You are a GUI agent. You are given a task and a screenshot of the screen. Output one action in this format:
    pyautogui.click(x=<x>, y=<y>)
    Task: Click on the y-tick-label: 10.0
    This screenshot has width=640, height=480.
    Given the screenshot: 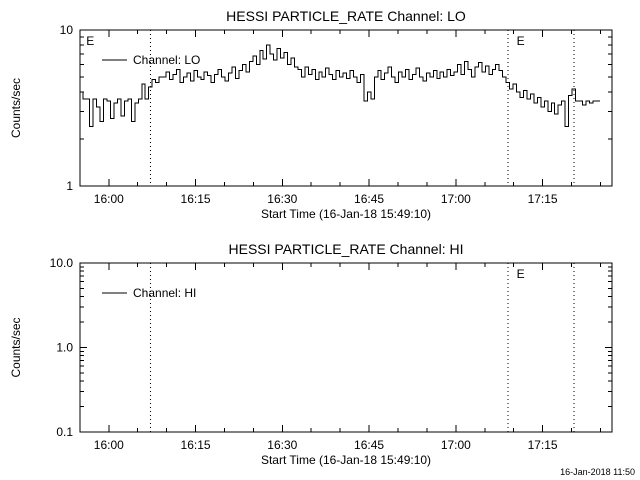 What is the action you would take?
    pyautogui.click(x=62, y=263)
    